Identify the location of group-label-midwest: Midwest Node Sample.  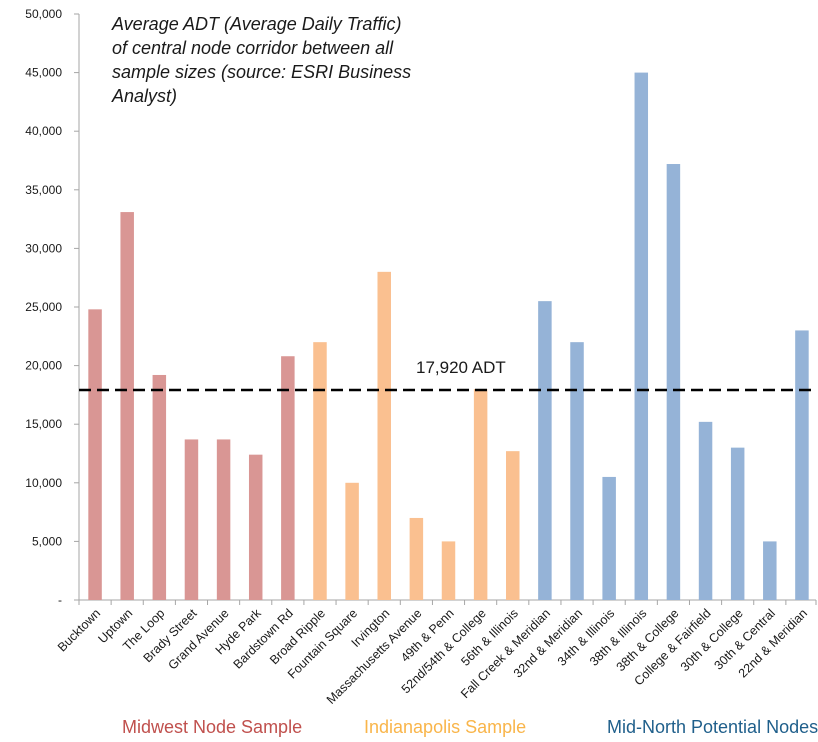
(212, 727).